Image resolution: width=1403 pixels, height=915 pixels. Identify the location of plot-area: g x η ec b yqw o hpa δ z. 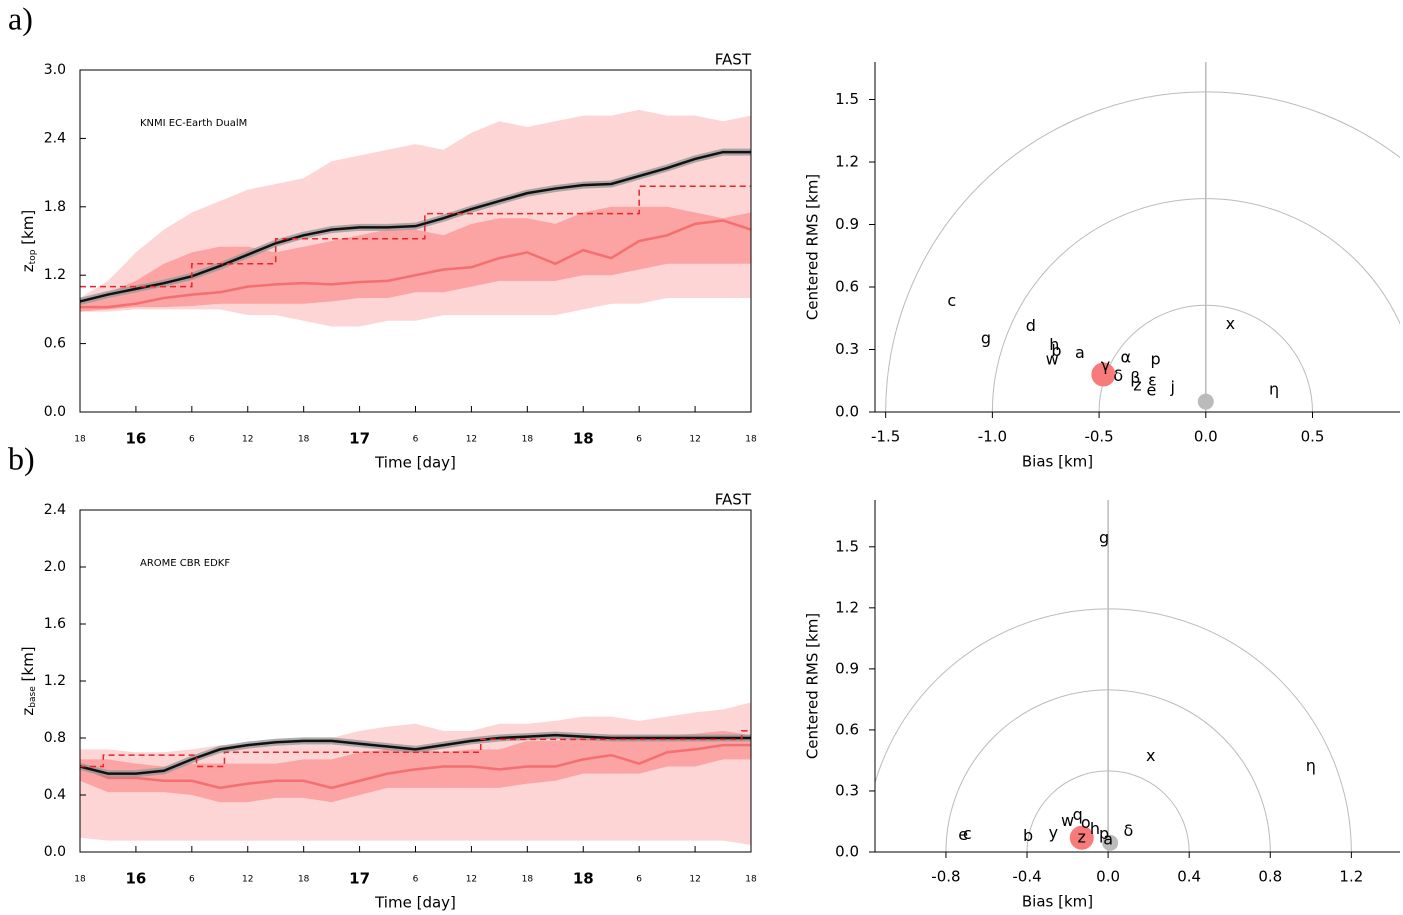
(1113, 676).